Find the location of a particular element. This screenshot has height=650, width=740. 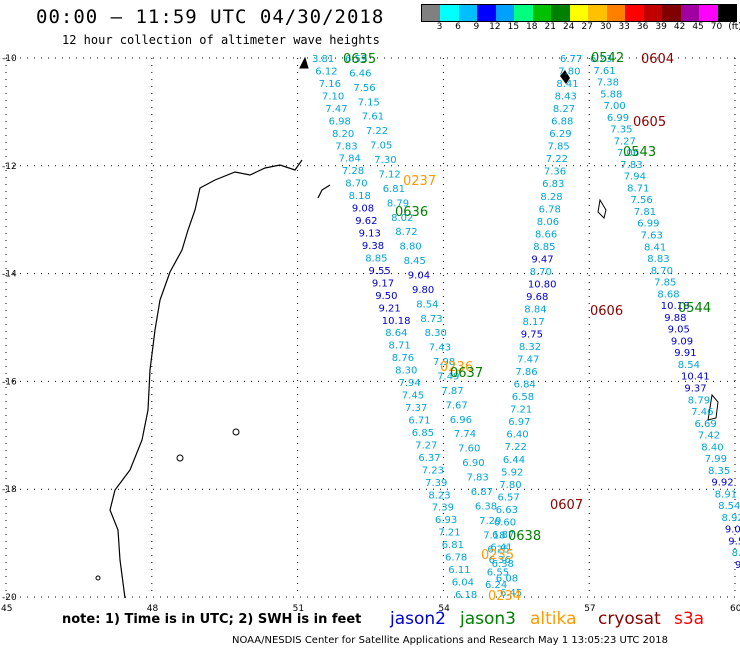

colorbar-tick: 9 is located at coordinates (476, 27).